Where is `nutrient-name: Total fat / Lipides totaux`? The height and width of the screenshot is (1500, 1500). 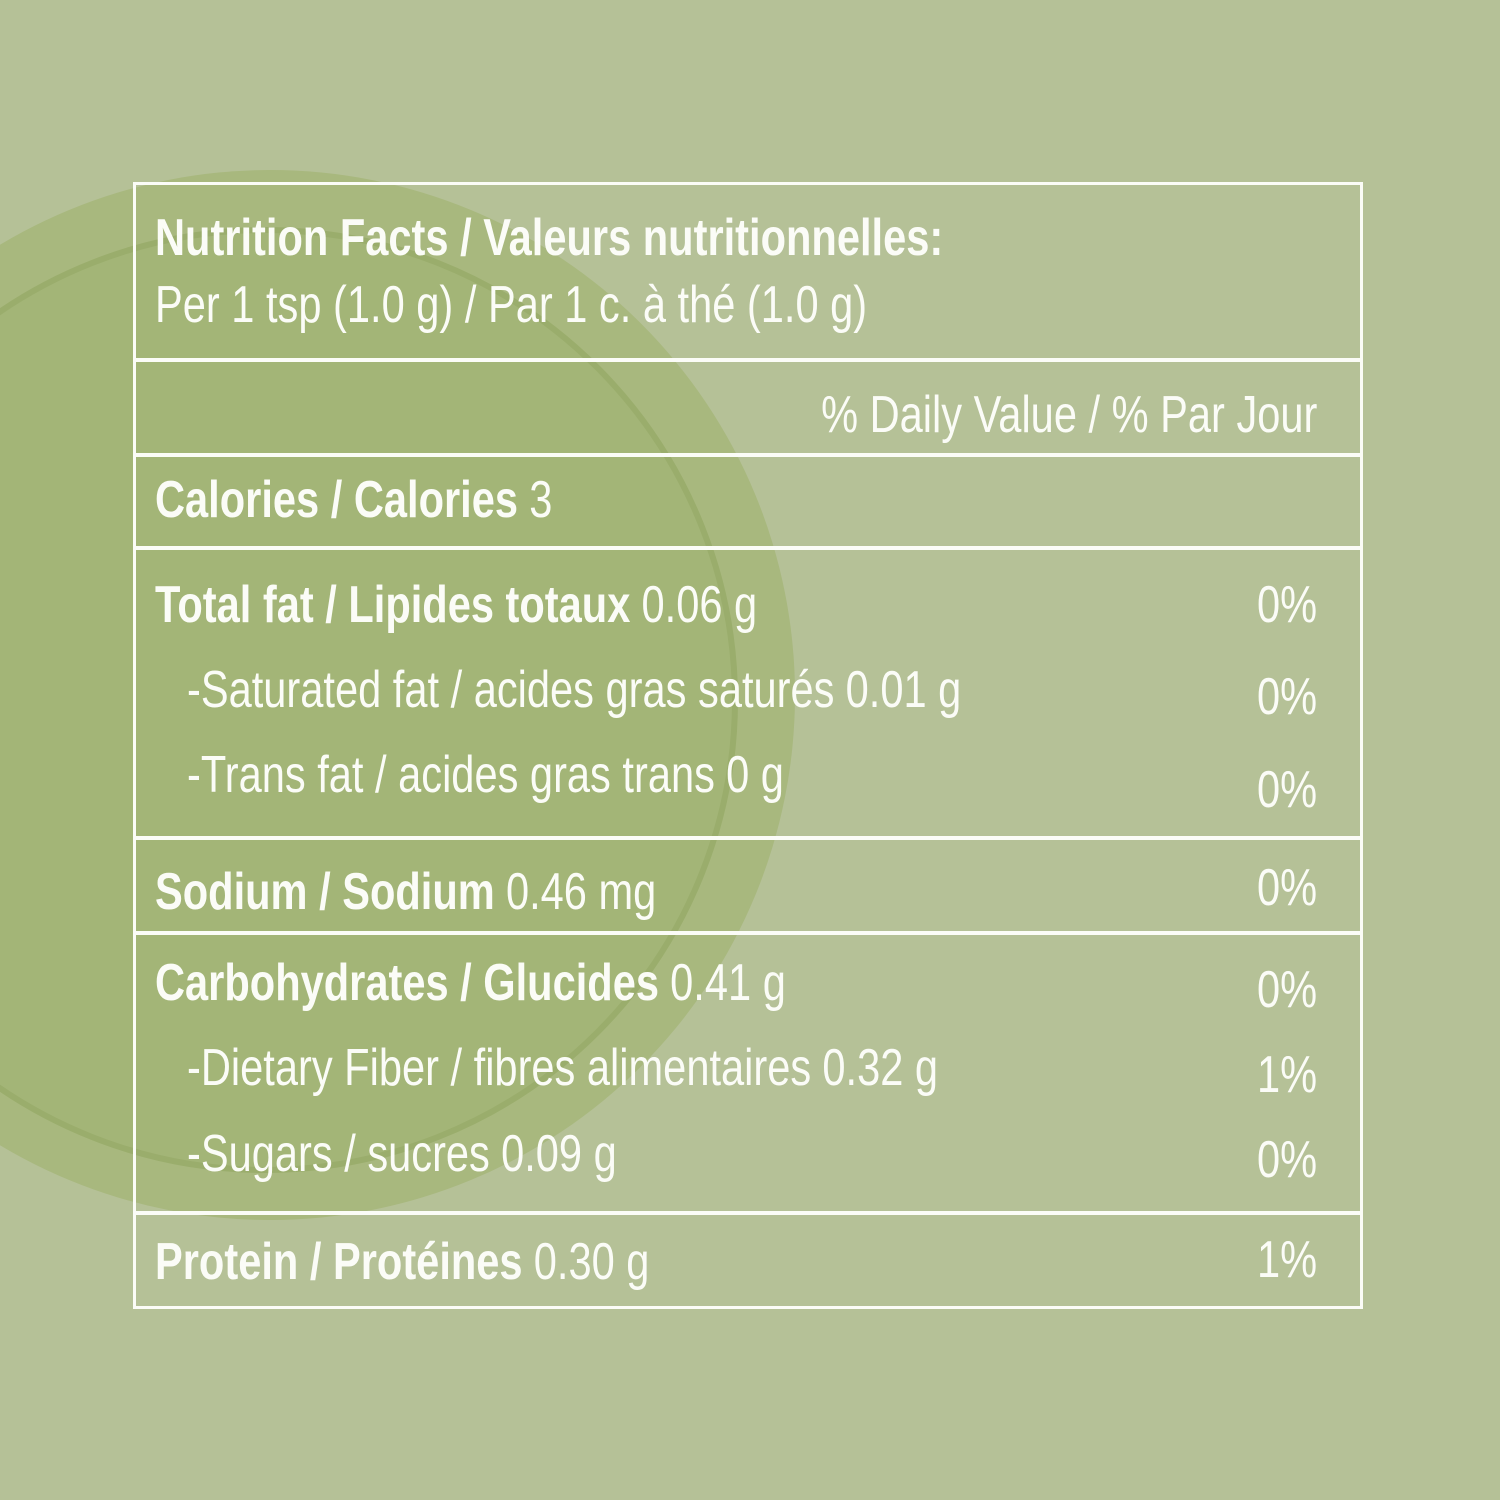
nutrient-name: Total fat / Lipides totaux is located at coordinates (393, 605).